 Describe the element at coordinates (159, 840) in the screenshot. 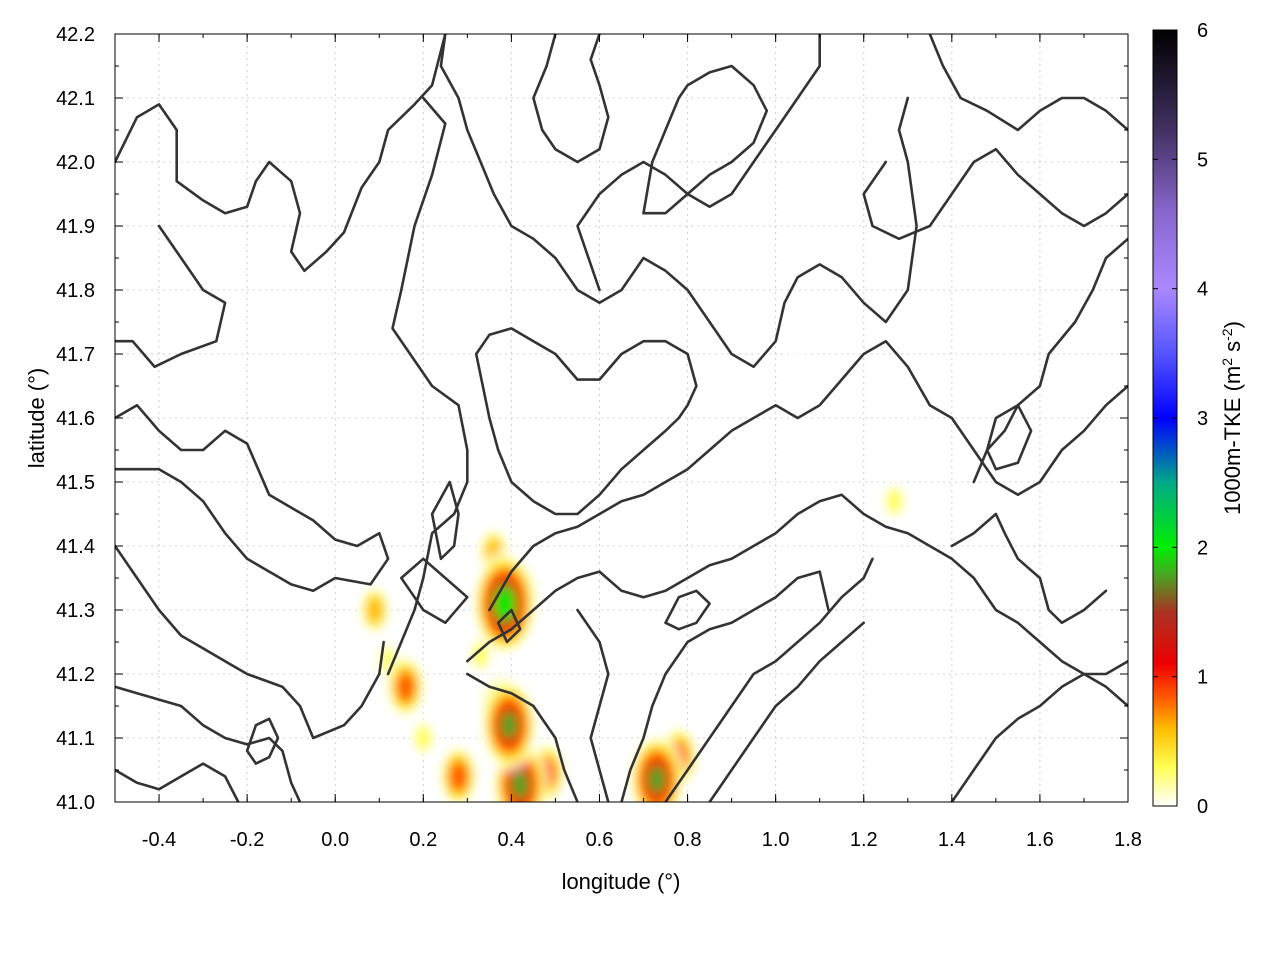

I see `x-tick-label: -0.4` at that location.